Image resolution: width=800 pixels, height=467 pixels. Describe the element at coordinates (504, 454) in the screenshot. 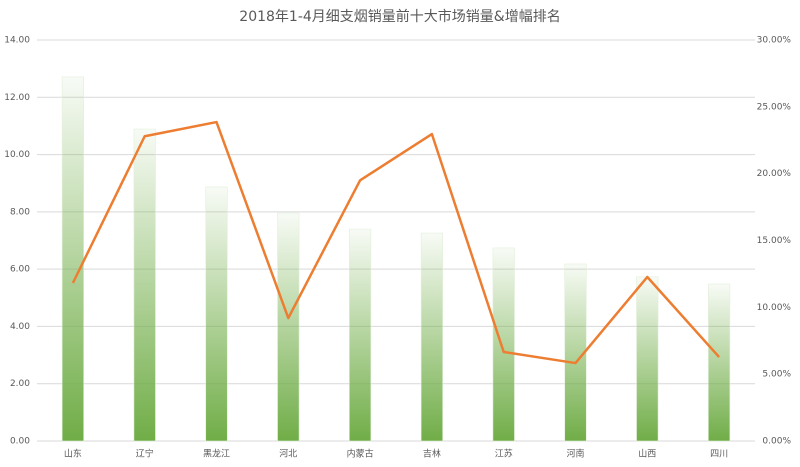

I see `x-tick-label: 江苏` at that location.